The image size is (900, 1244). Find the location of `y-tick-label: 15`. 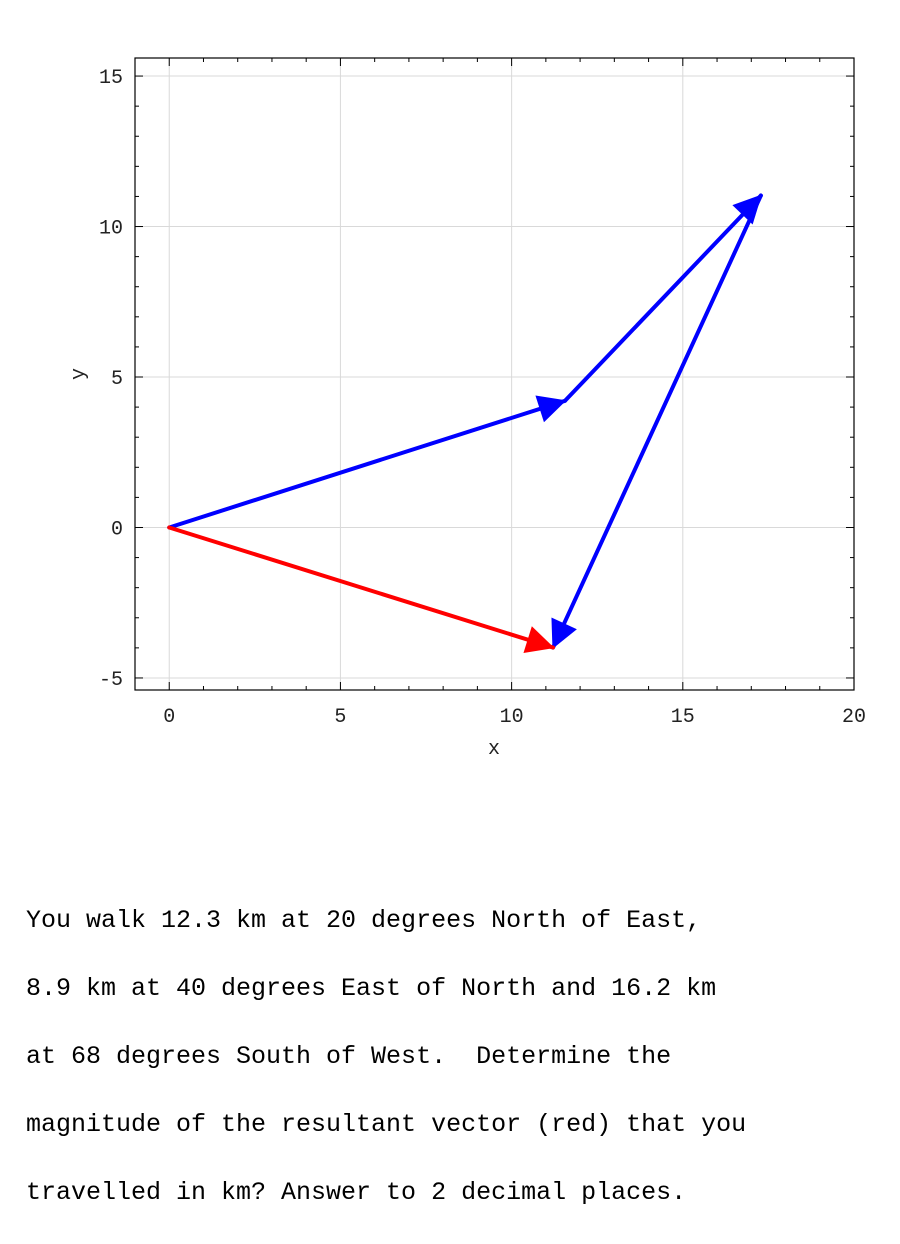

y-tick-label: 15 is located at coordinates (111, 78).